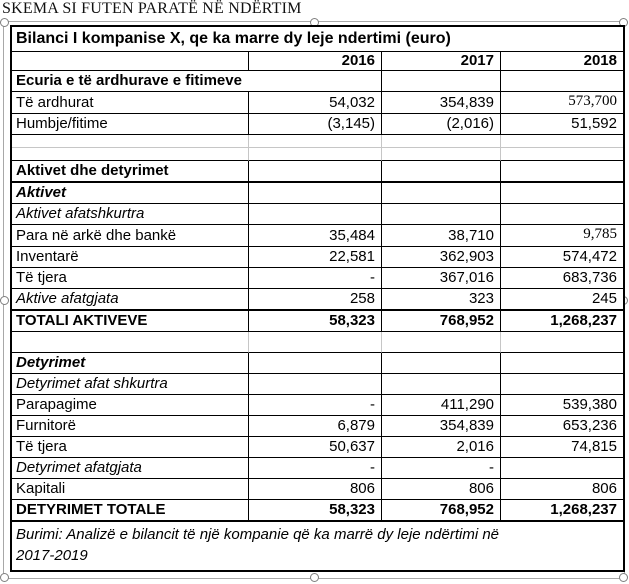 The image size is (629, 584). I want to click on value-2018: 574,472, so click(562, 257).